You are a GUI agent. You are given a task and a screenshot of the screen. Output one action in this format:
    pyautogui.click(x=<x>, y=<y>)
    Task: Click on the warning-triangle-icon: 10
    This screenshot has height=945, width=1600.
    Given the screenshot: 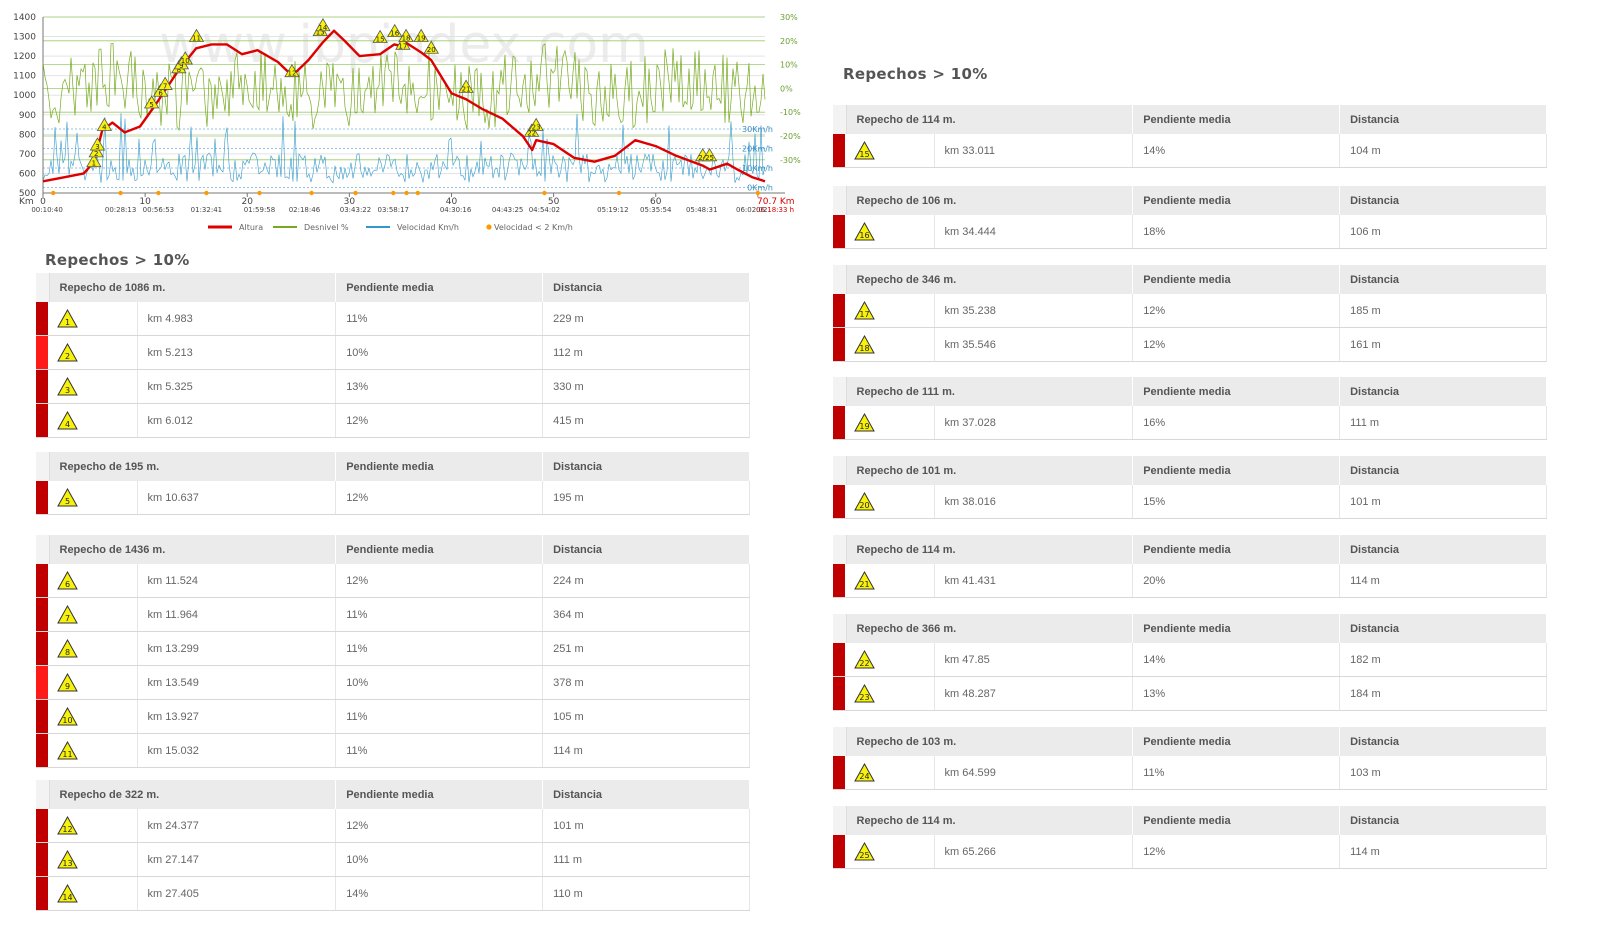 What is the action you would take?
    pyautogui.click(x=67, y=716)
    